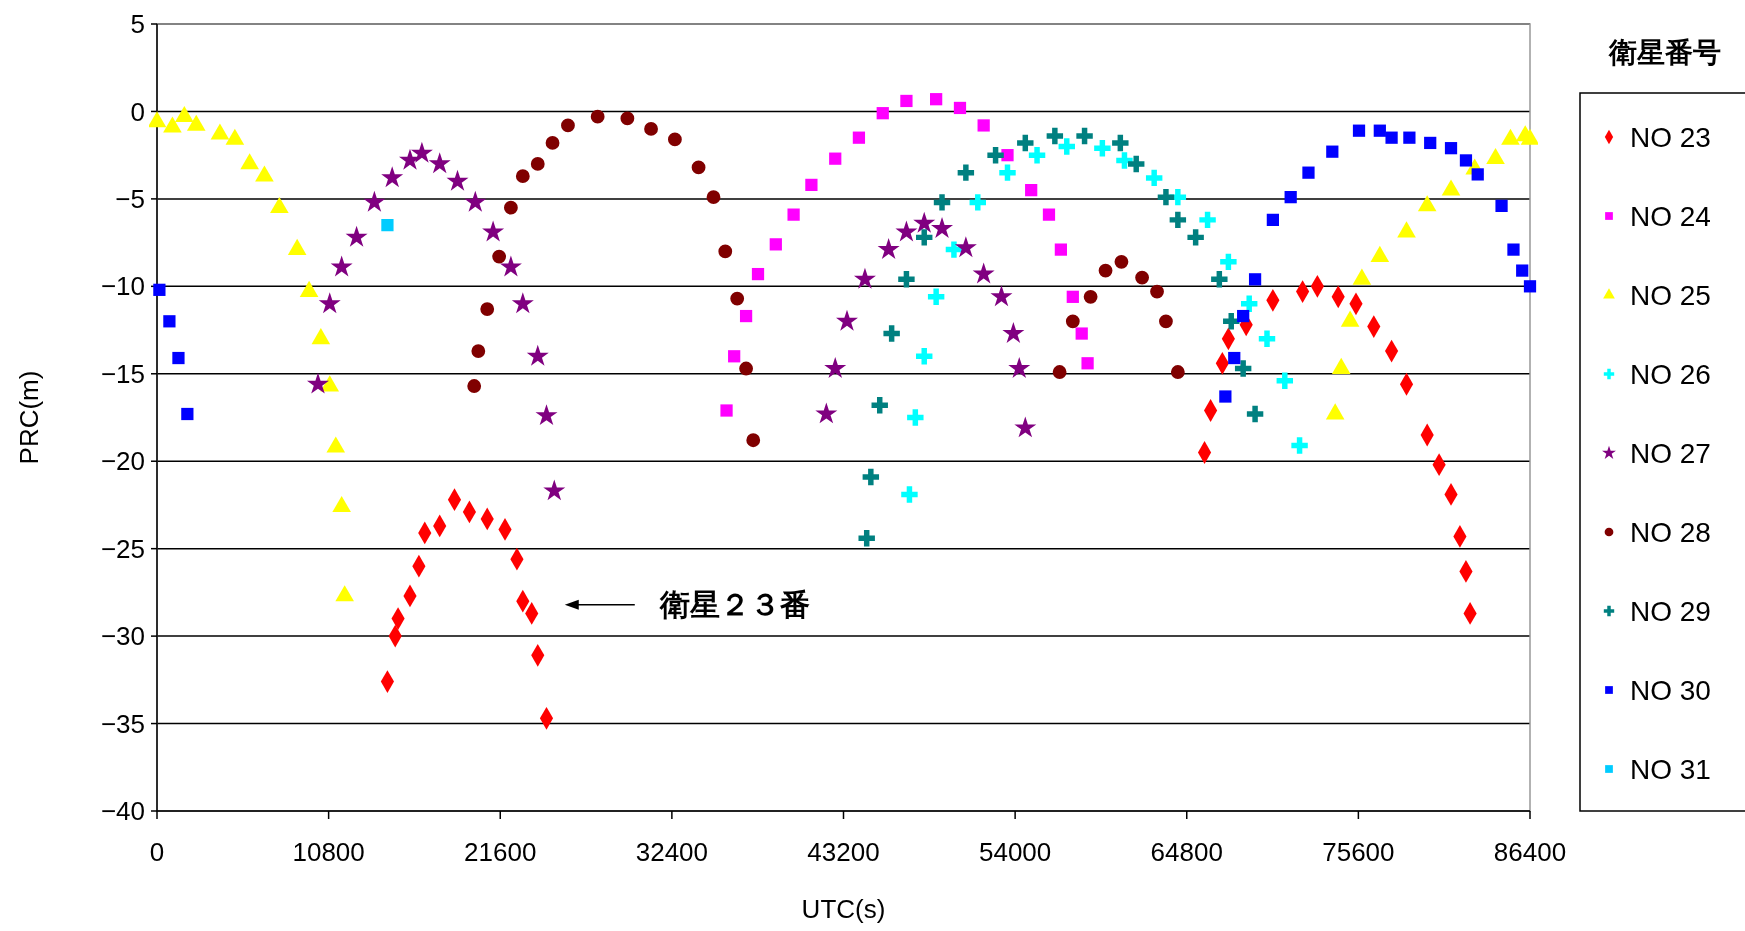 The width and height of the screenshot is (1745, 931). What do you see at coordinates (1664, 52) in the screenshot?
I see `legend-title: 衛星番号` at bounding box center [1664, 52].